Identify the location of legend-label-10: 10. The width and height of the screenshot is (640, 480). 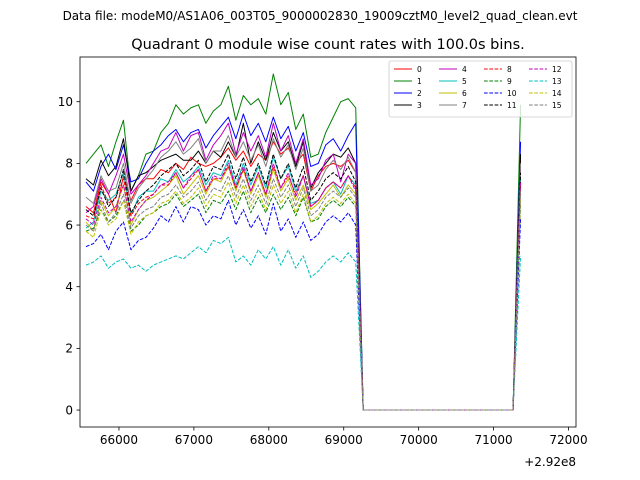
(512, 93).